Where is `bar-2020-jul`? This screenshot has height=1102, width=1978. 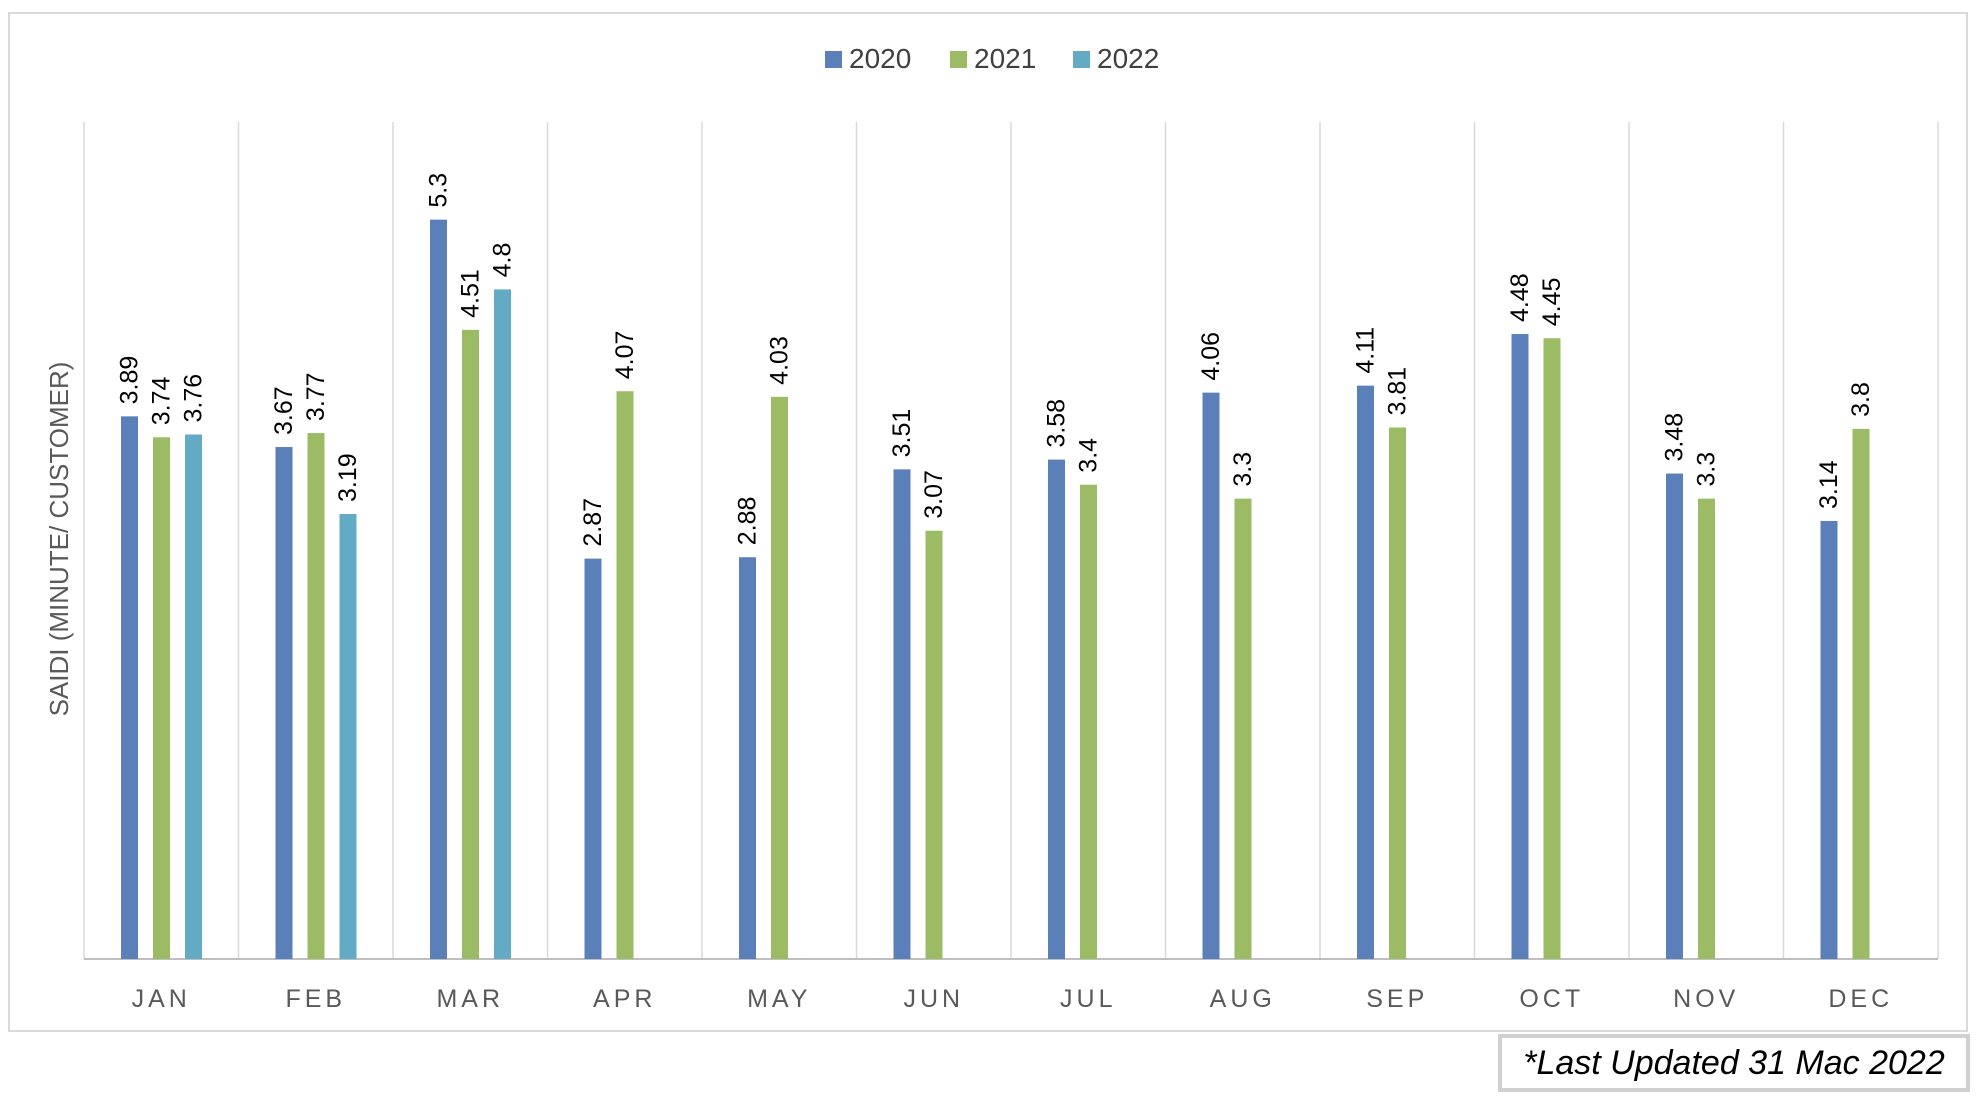 bar-2020-jul is located at coordinates (1056, 709).